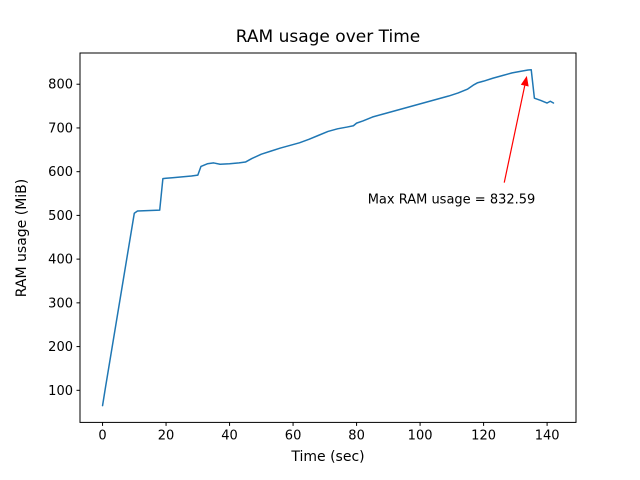 This screenshot has height=480, width=640. Describe the element at coordinates (102, 435) in the screenshot. I see `x-tick-label: 0` at that location.